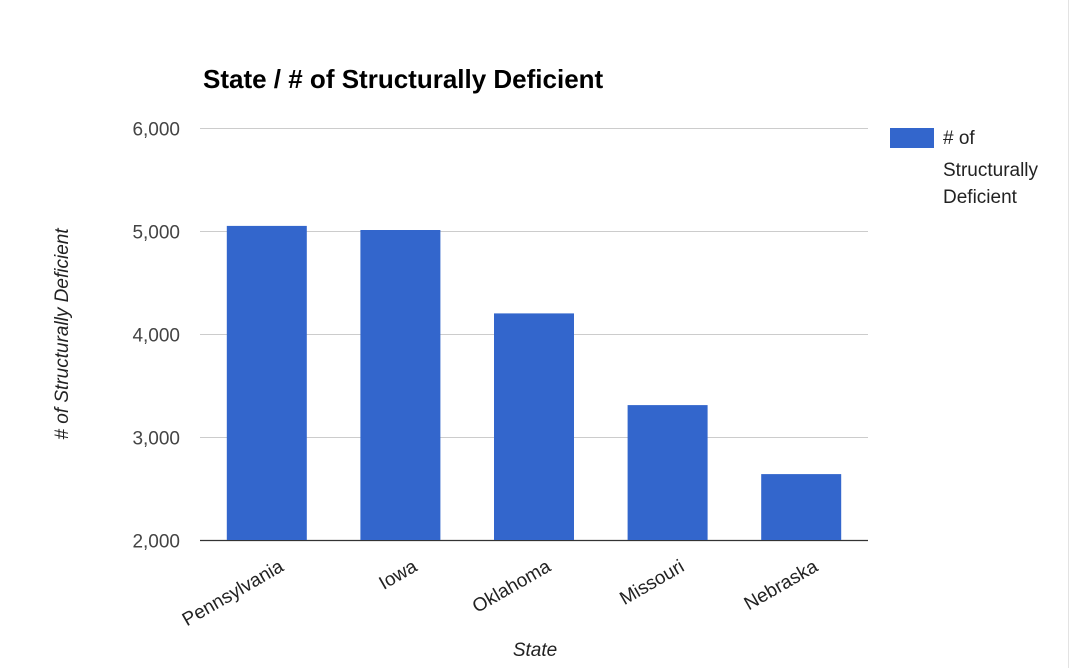 This screenshot has height=668, width=1076. I want to click on y-axis-tick-labels: 2,000 3,000 4,000 5,000 6,000, so click(156, 336).